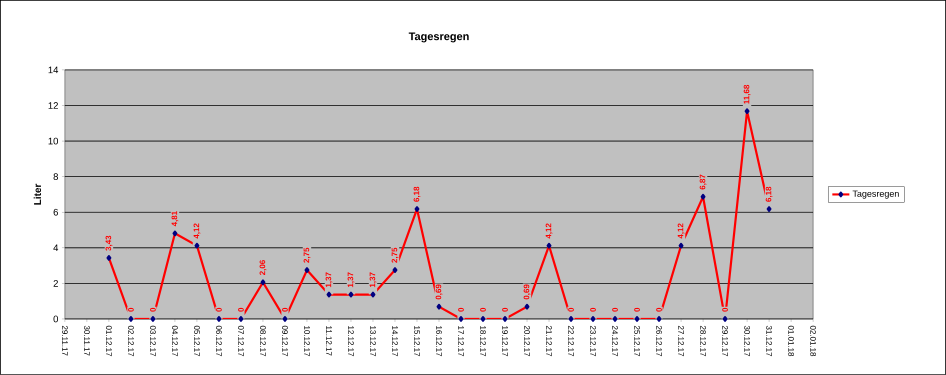 The height and width of the screenshot is (375, 946). Describe the element at coordinates (53, 141) in the screenshot. I see `y-tick-label: 10` at that location.